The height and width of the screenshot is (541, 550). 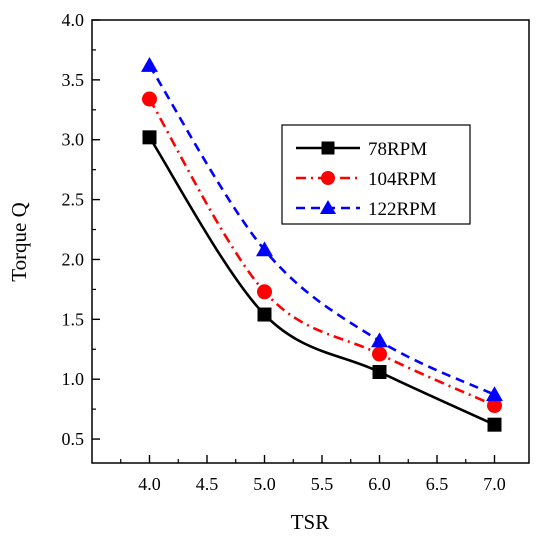 What do you see at coordinates (73, 200) in the screenshot?
I see `y-tick-label: 2.5` at bounding box center [73, 200].